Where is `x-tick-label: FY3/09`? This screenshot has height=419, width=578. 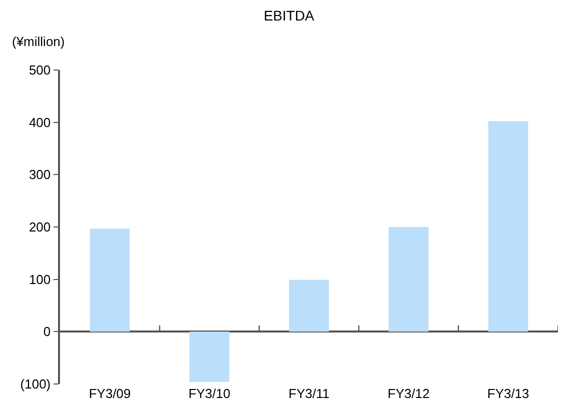 x-tick-label: FY3/09 is located at coordinates (109, 393).